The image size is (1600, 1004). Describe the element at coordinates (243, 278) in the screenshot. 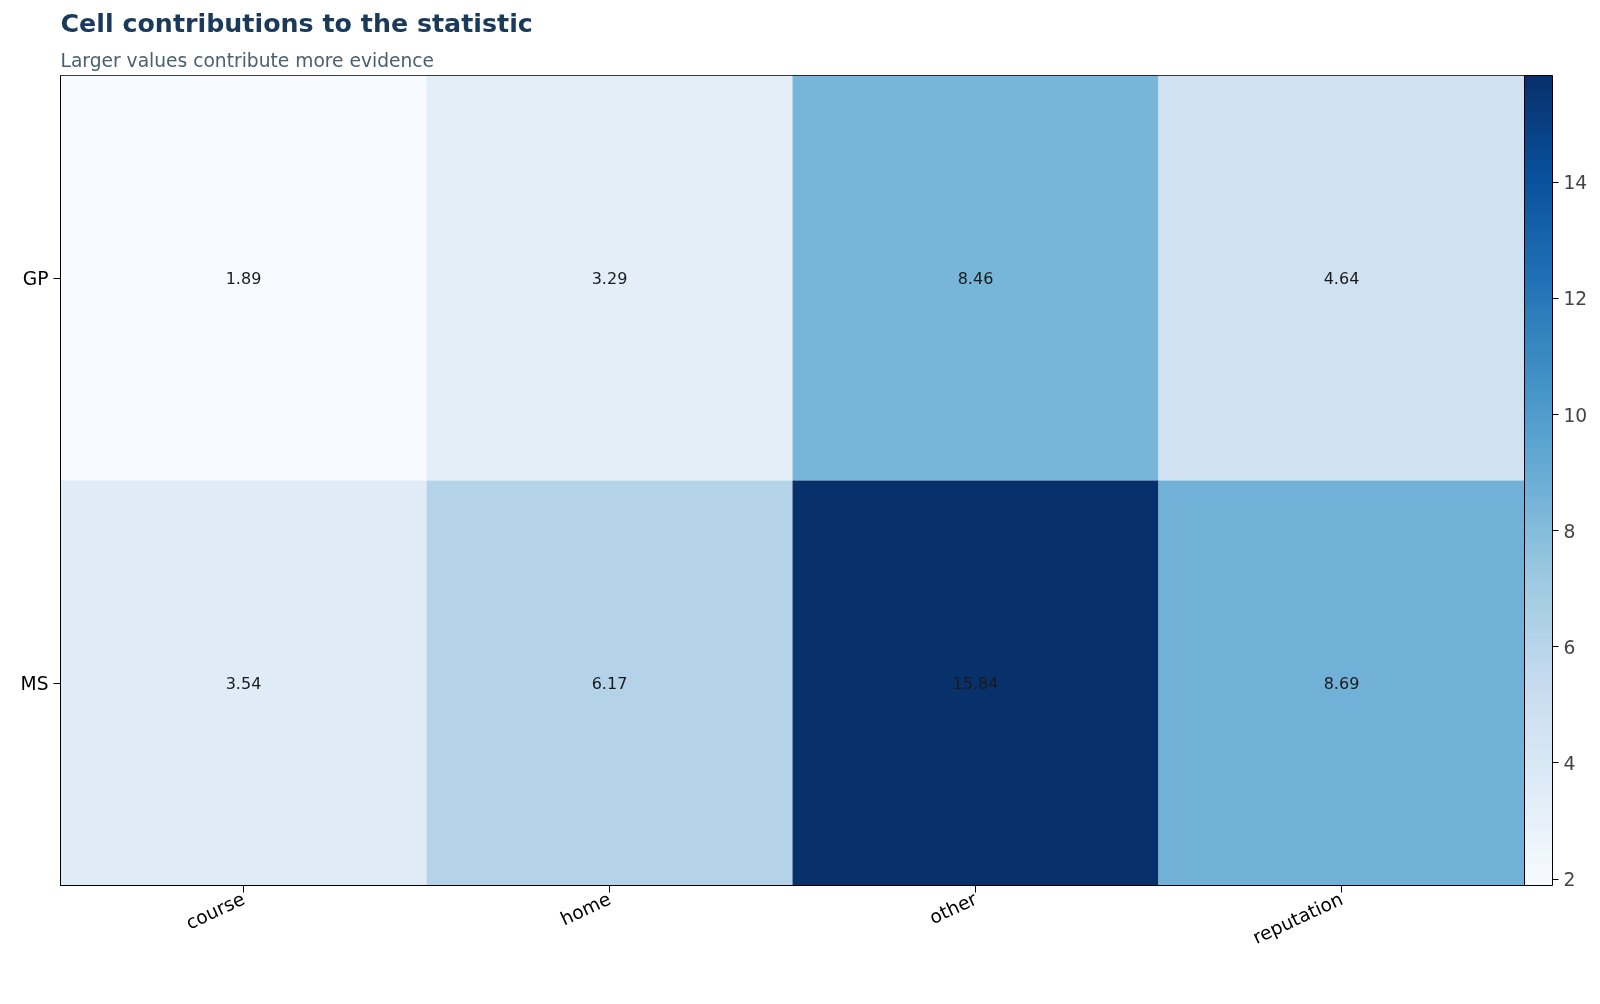

I see `data-label: 1.89` at that location.